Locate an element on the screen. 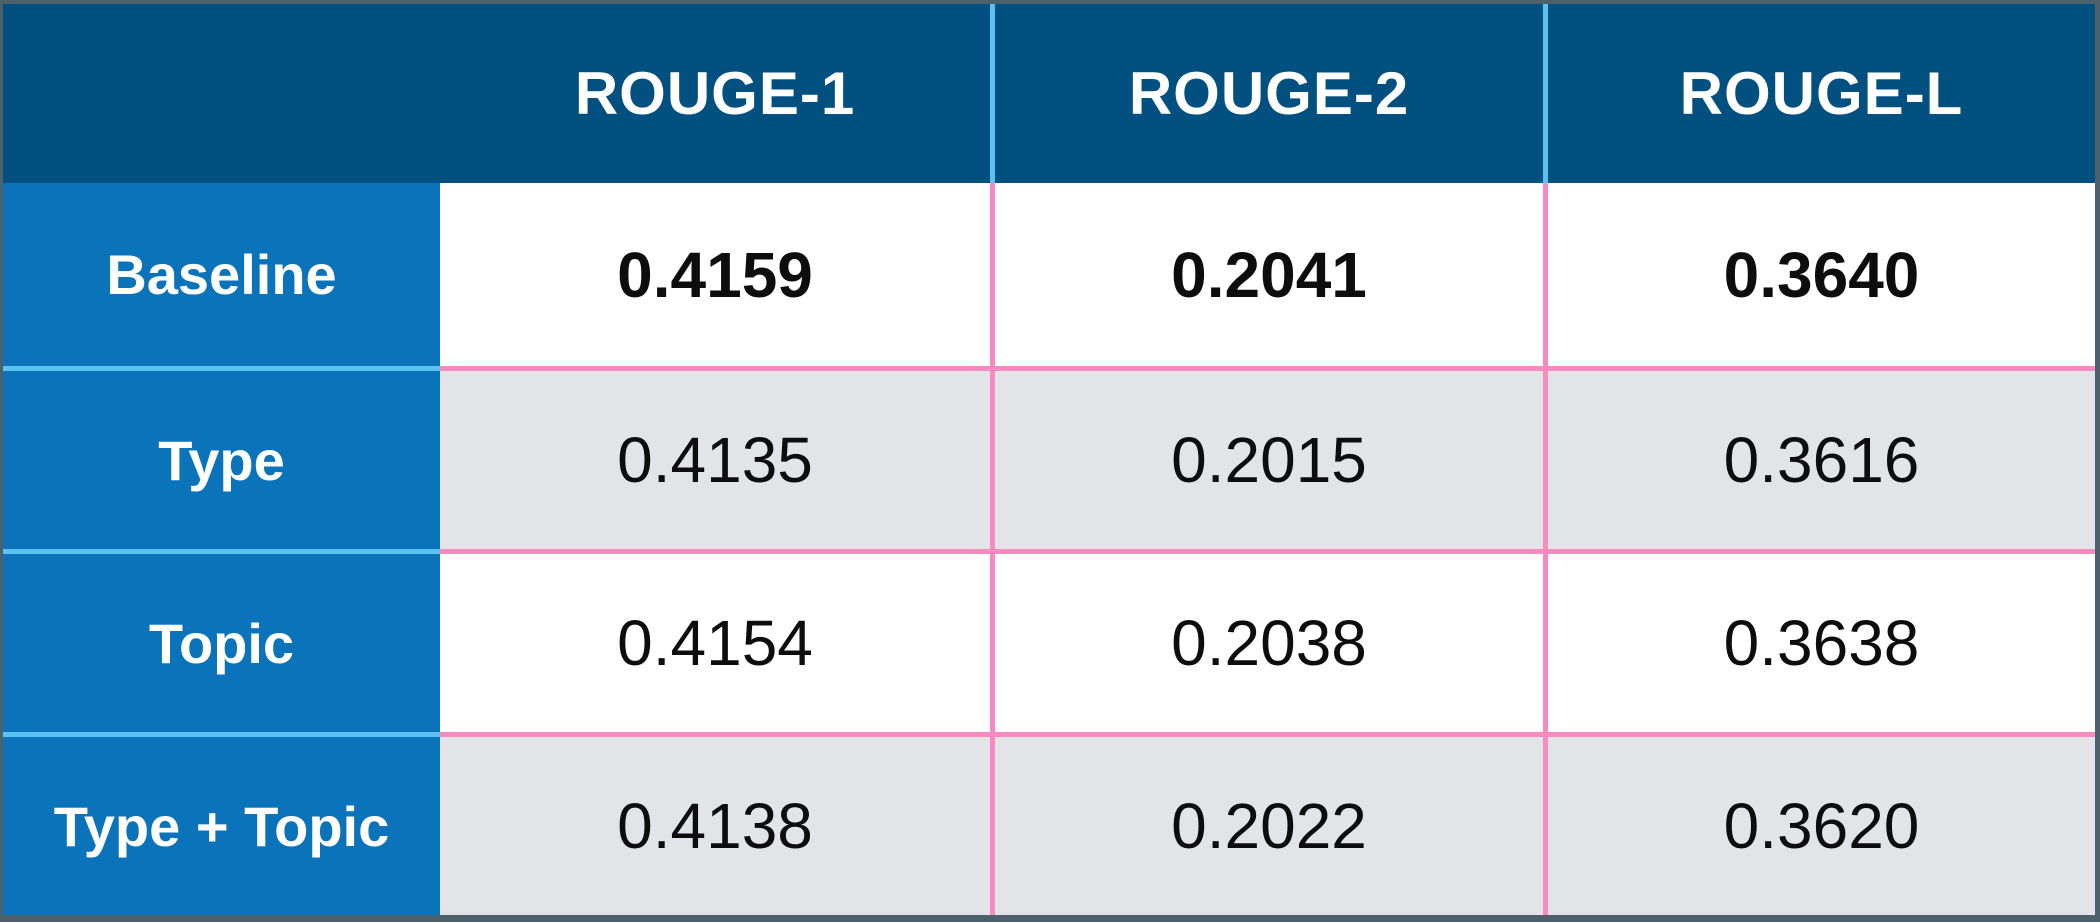 Image resolution: width=2100 pixels, height=922 pixels. value-type-plus-topic-rouge-l: 0.3620 is located at coordinates (1819, 823).